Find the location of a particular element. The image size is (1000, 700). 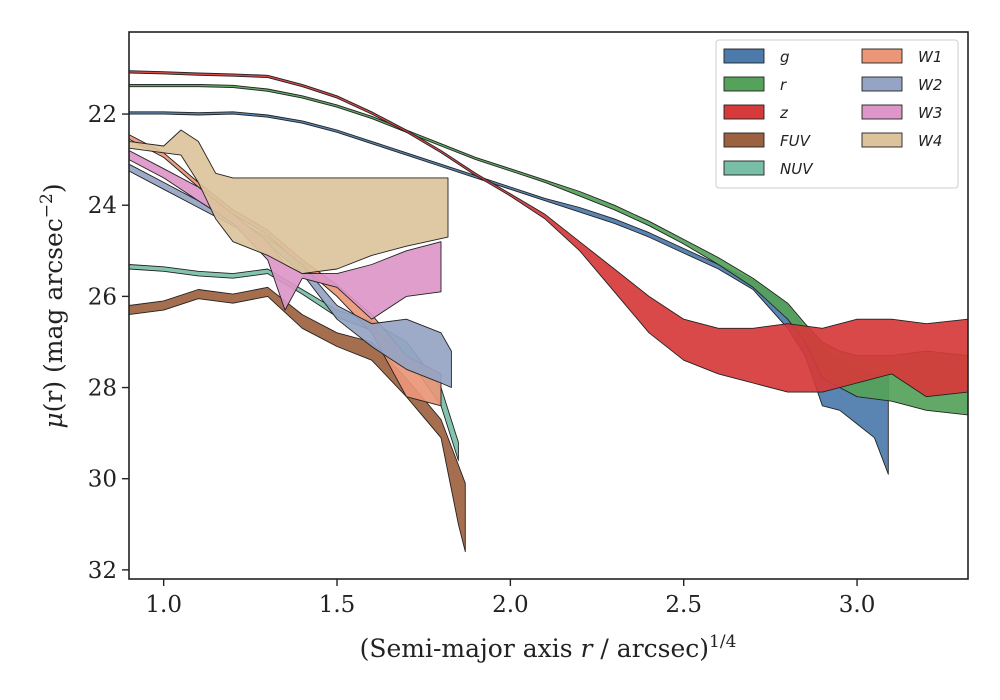

y-axis: 22 24 26 28 30 32 is located at coordinates (108, 343).